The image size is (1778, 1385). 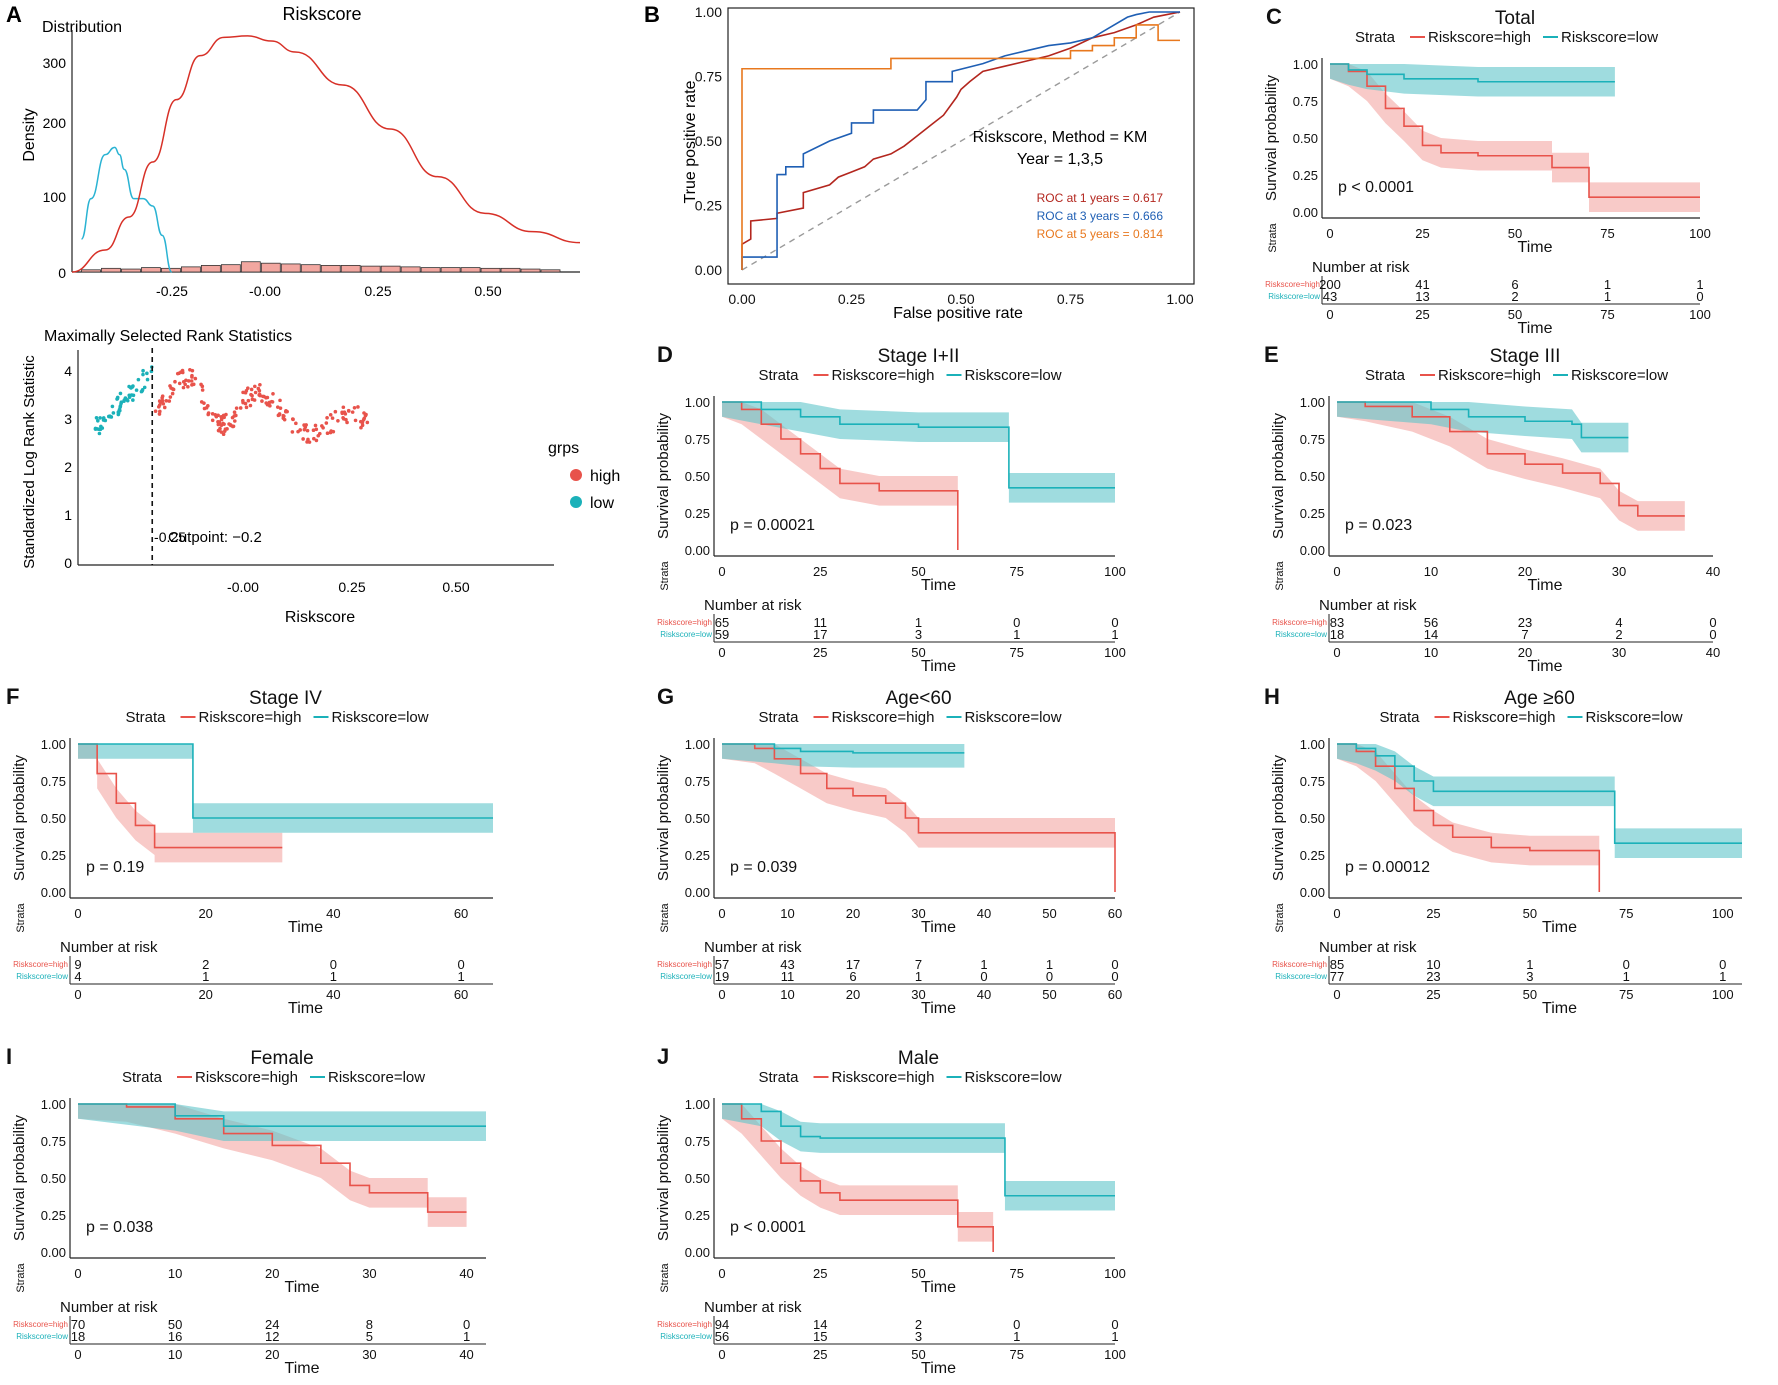 What do you see at coordinates (961, 140) in the screenshot?
I see `roc-curve` at bounding box center [961, 140].